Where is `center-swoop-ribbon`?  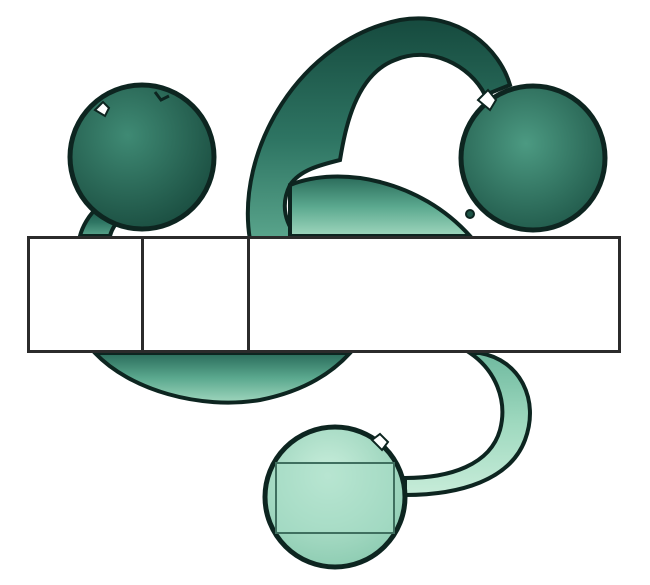 center-swoop-ribbon is located at coordinates (381, 206).